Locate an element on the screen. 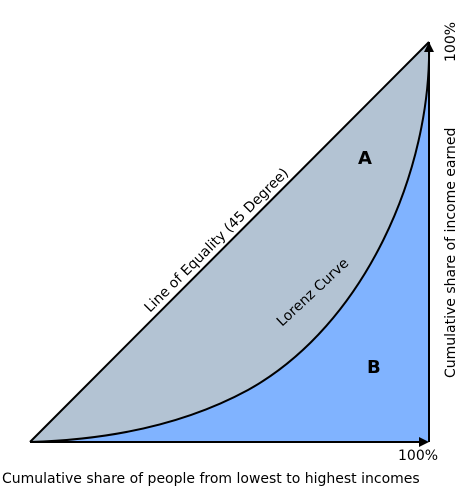  x-axis-max-label: 100% is located at coordinates (418, 456).